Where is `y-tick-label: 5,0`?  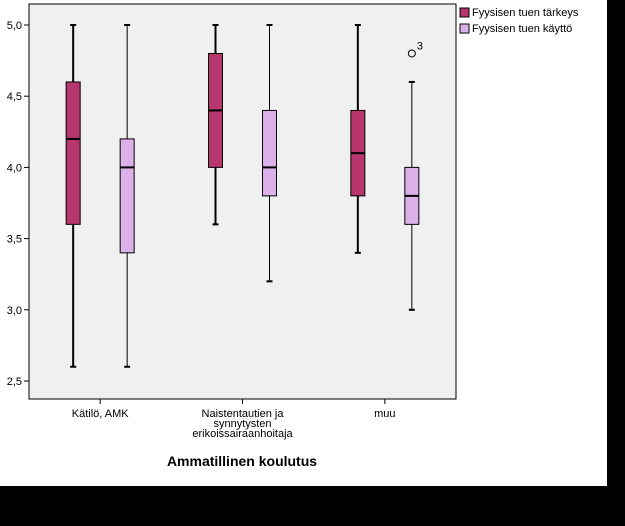
y-tick-label: 5,0 is located at coordinates (14, 26).